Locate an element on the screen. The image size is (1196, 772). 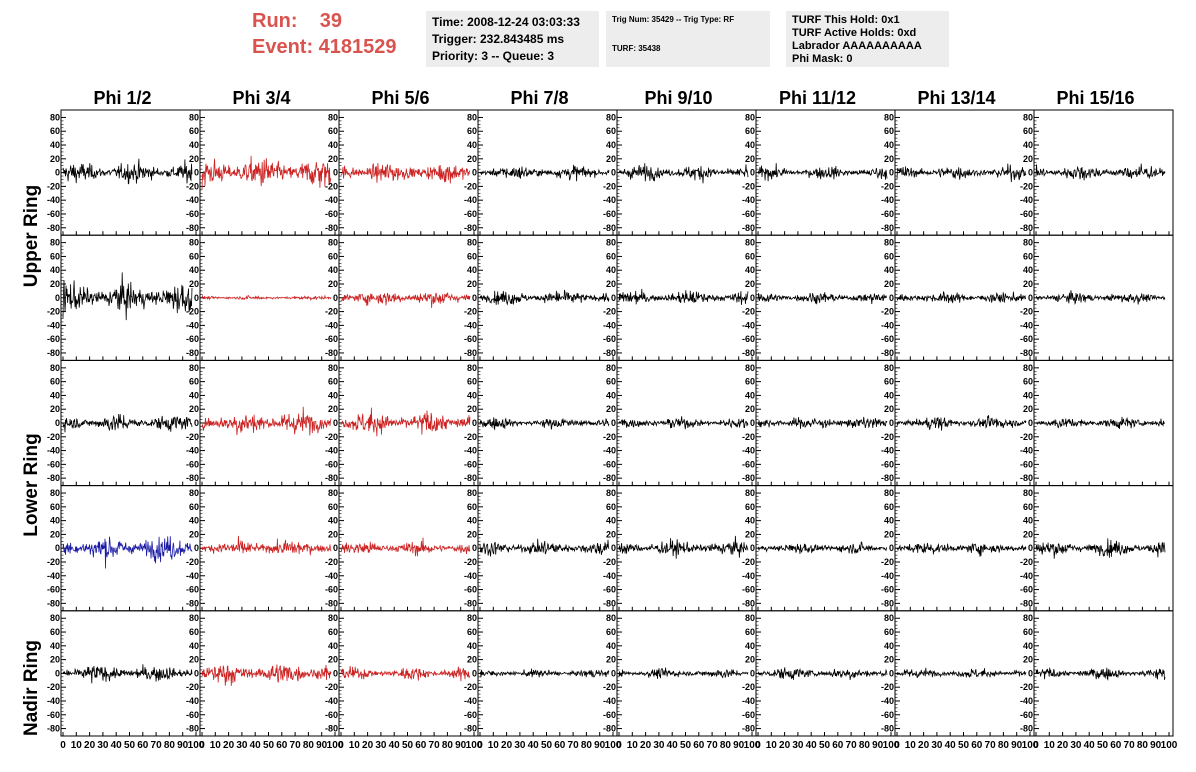
x-tick-label: 90 is located at coordinates (739, 745).